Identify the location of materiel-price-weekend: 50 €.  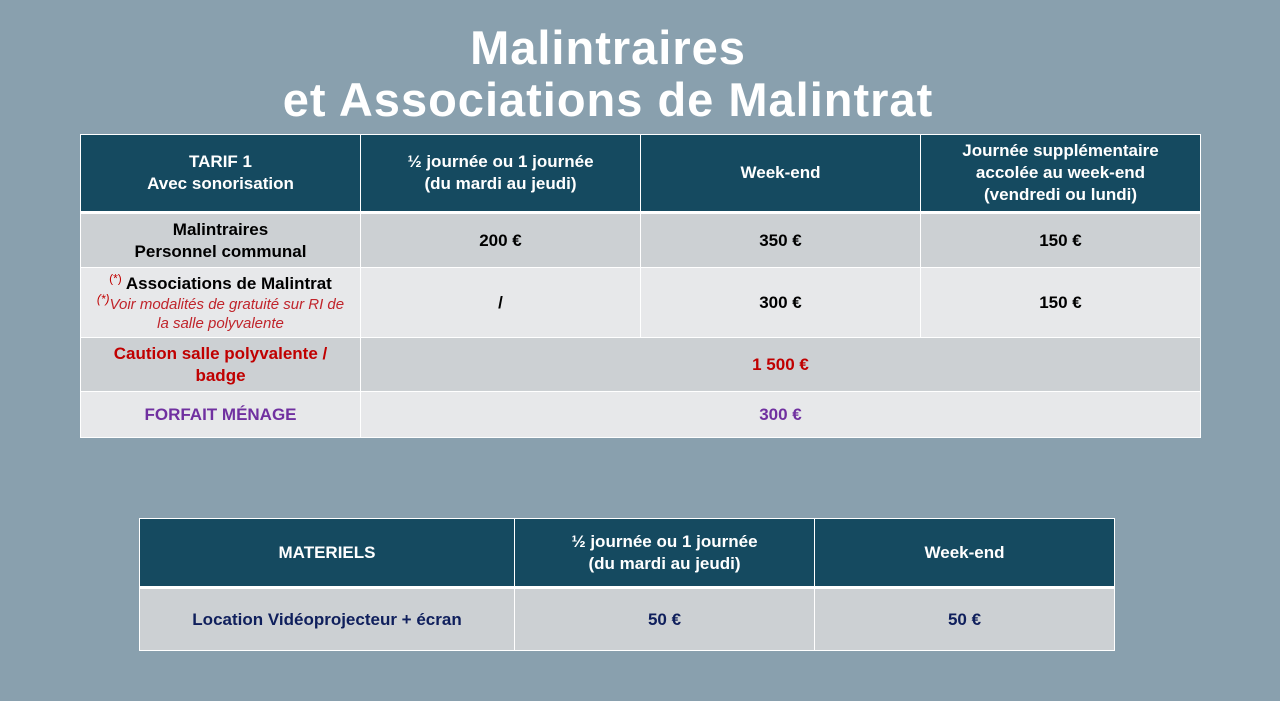
(964, 619).